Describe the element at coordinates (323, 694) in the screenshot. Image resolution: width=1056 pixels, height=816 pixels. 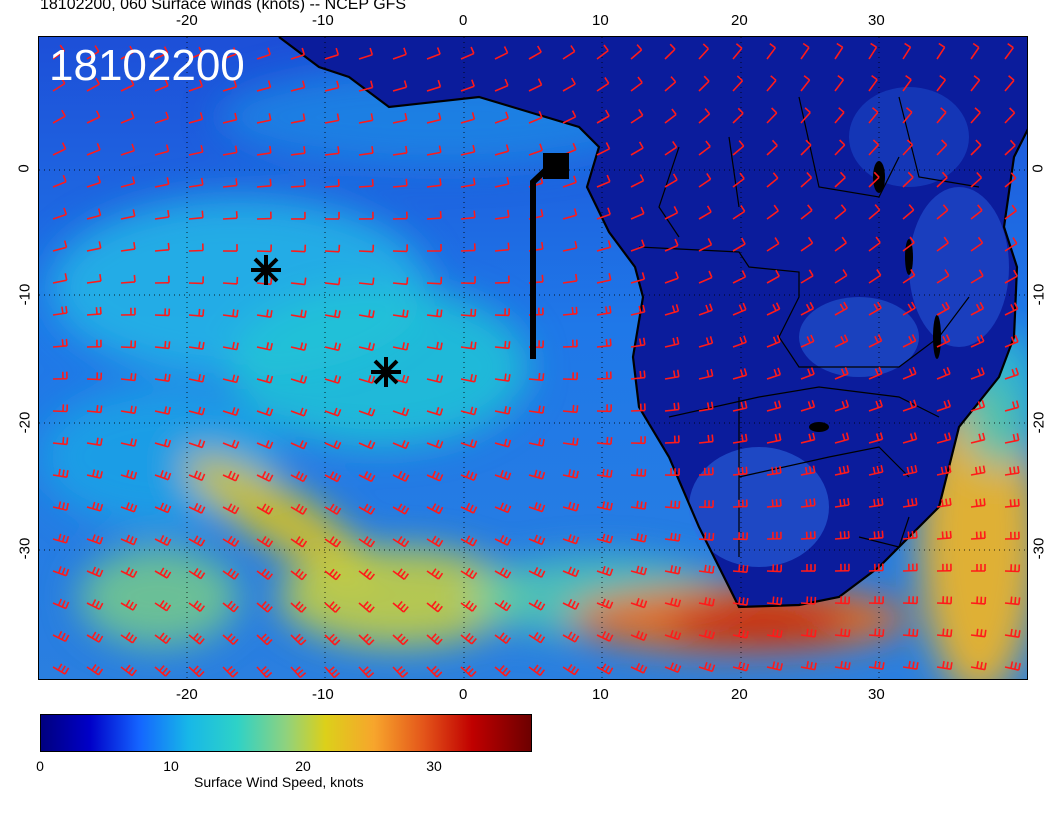
I see `bottom-lon-label: -10` at that location.